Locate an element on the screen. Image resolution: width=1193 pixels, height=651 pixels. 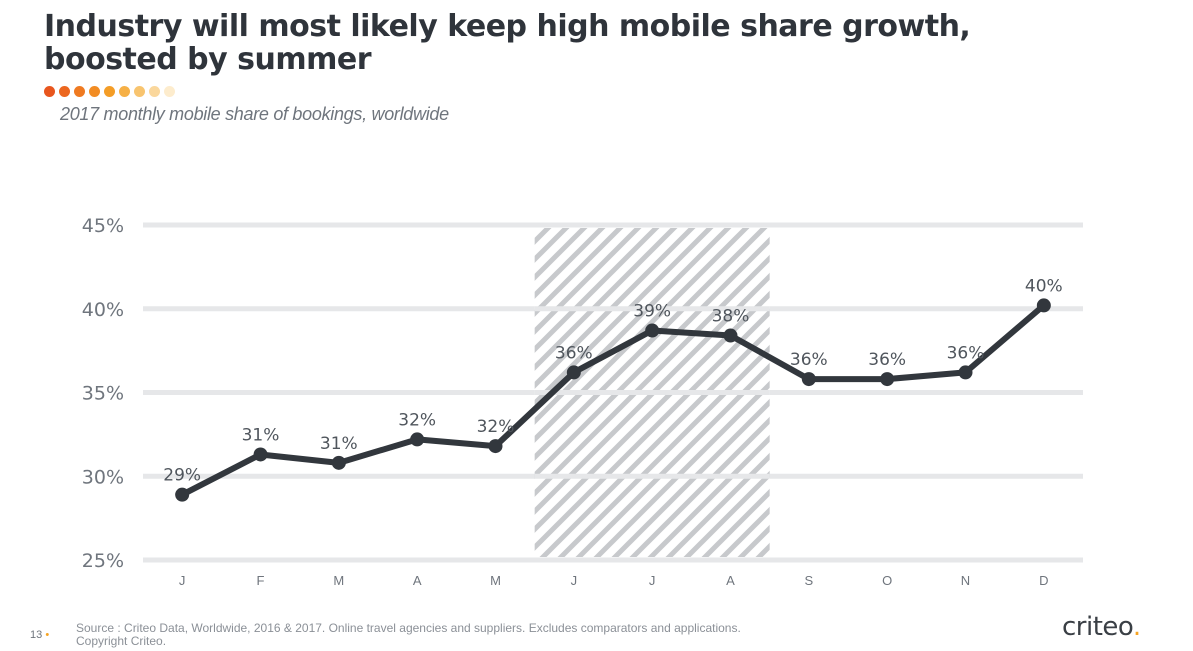
x-tick-label: O is located at coordinates (887, 580).